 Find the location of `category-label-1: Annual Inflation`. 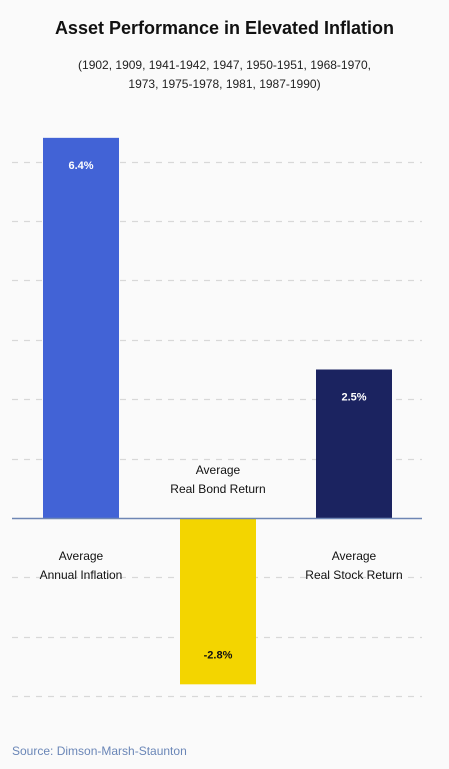

category-label-1: Annual Inflation is located at coordinates (81, 575).